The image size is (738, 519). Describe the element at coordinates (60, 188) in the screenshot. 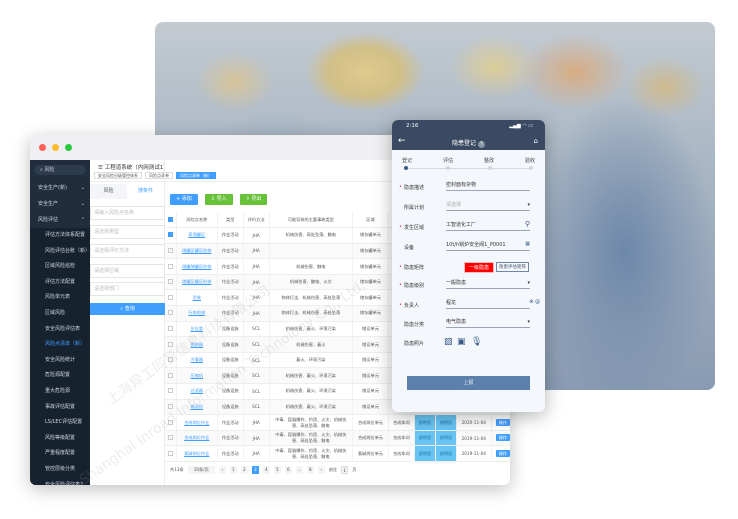

I see `sidebar-item: 安全生产(新) ⌄` at that location.